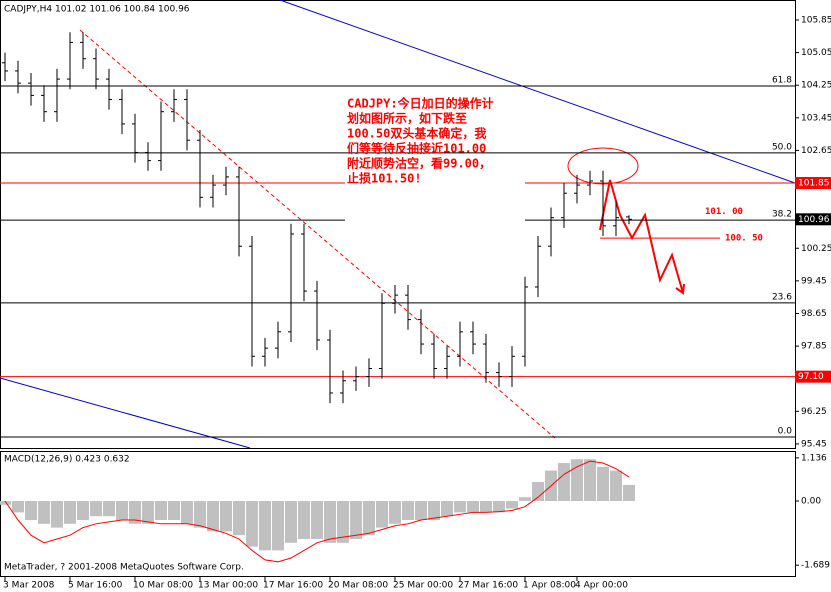 This screenshot has height=592, width=831. I want to click on y-tick-label: 105.05, so click(816, 53).